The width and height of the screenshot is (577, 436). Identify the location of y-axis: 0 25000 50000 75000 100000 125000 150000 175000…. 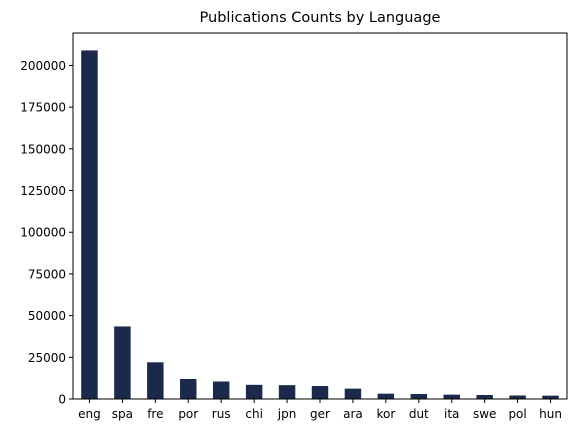
(46, 233).